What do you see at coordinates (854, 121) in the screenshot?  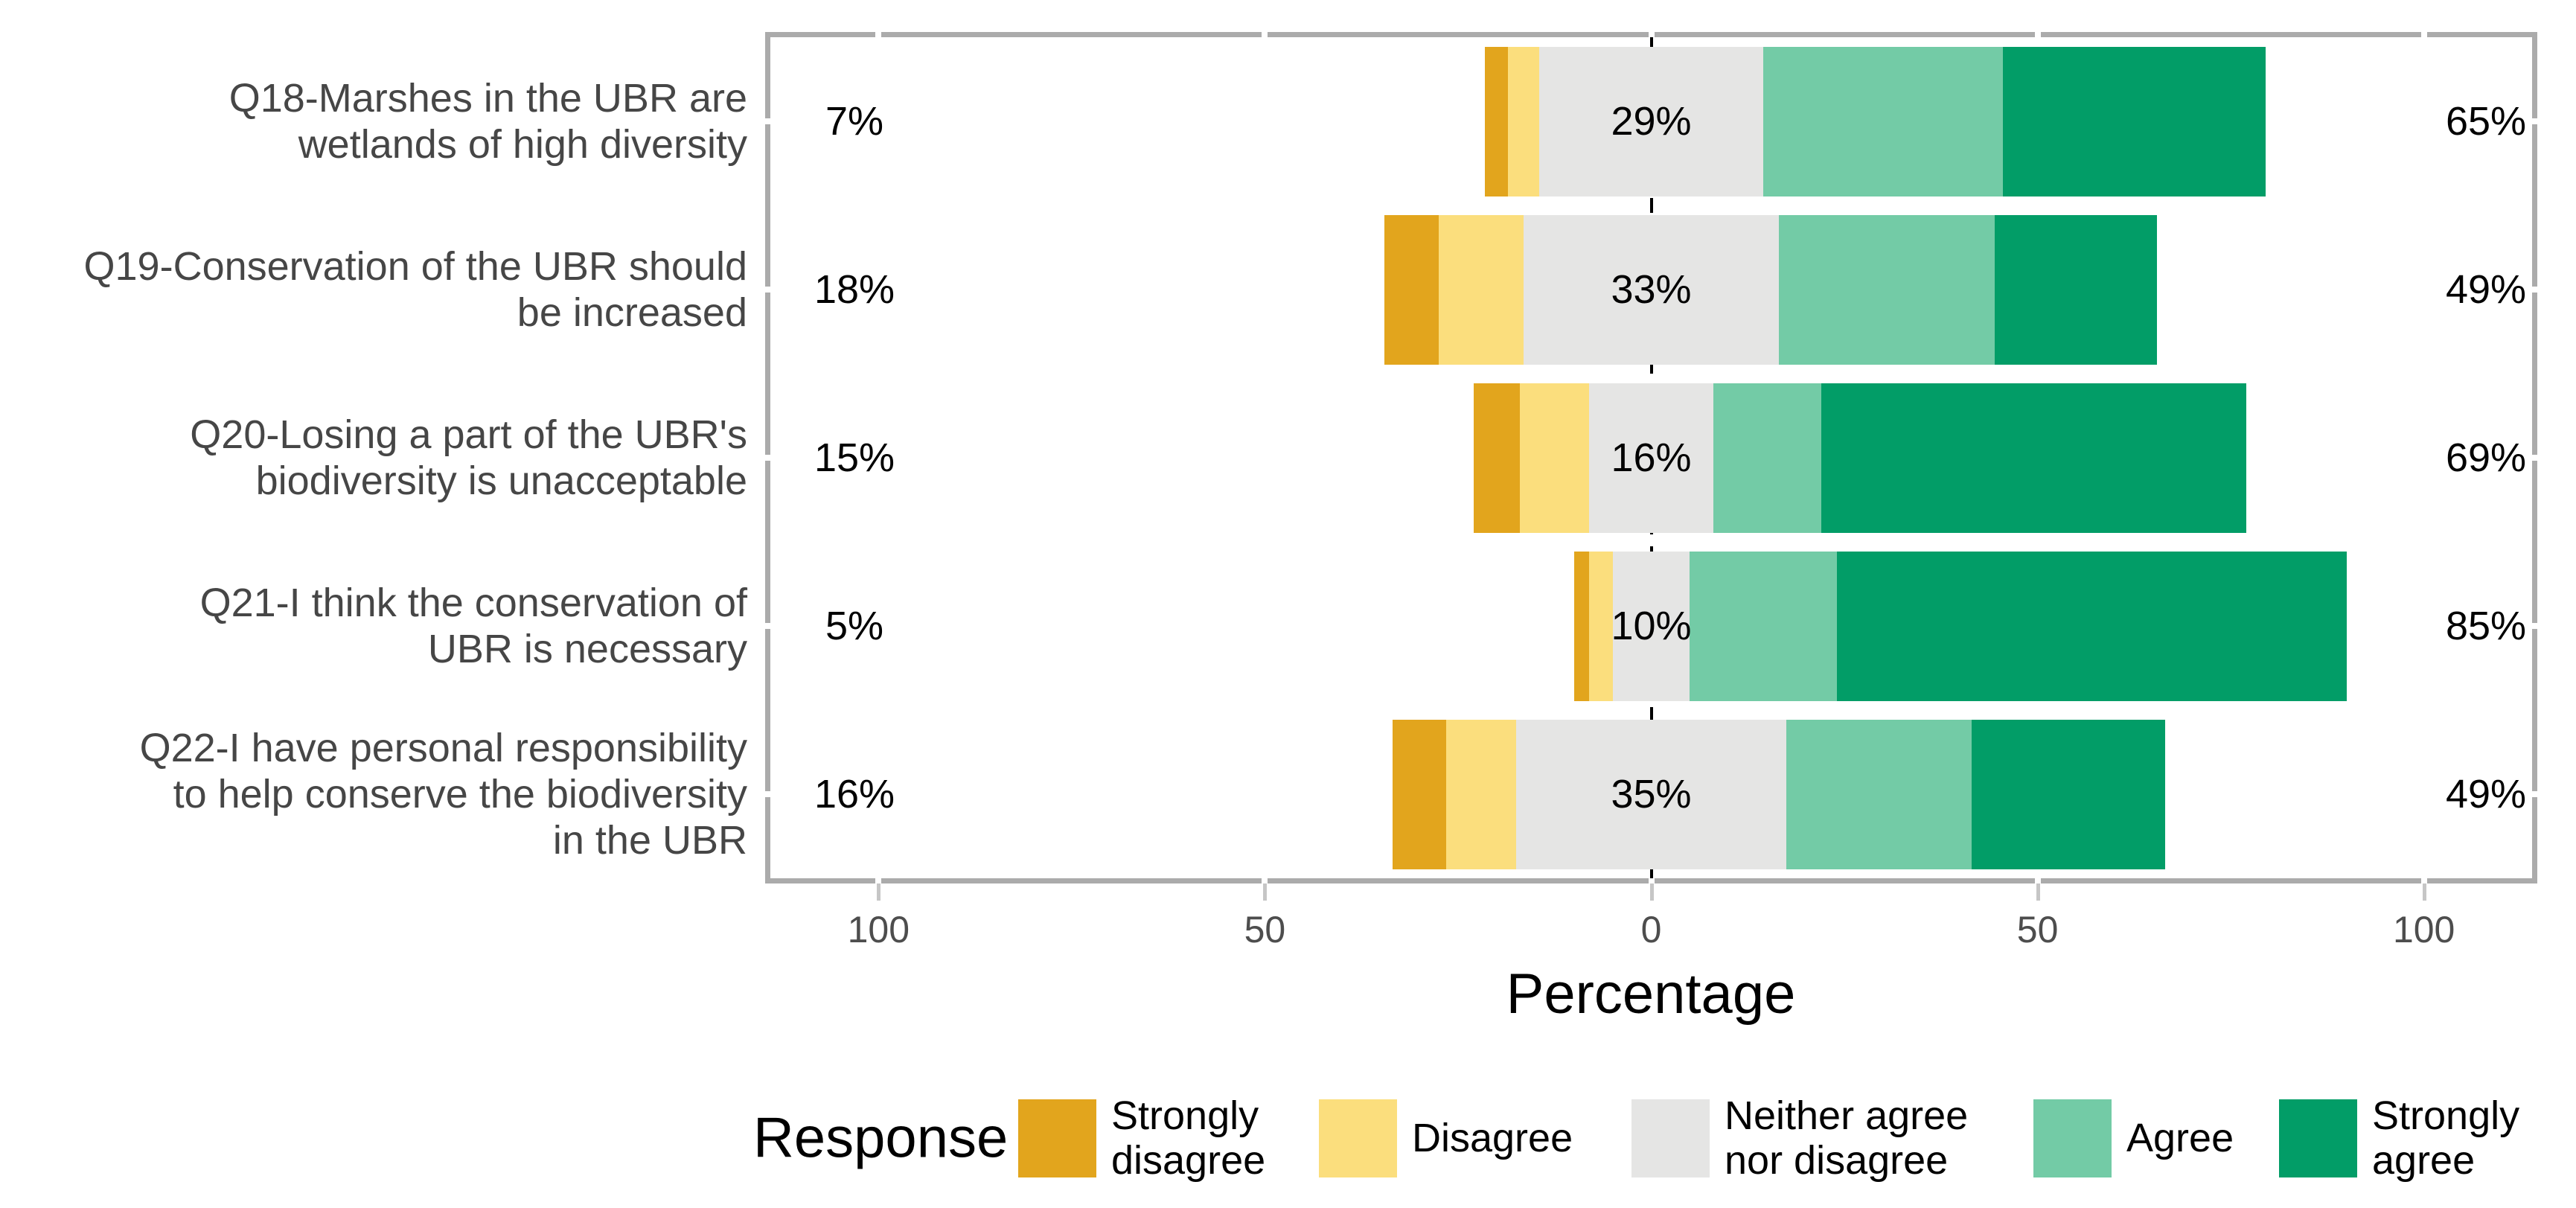 I see `pct-left-q18: 7%` at bounding box center [854, 121].